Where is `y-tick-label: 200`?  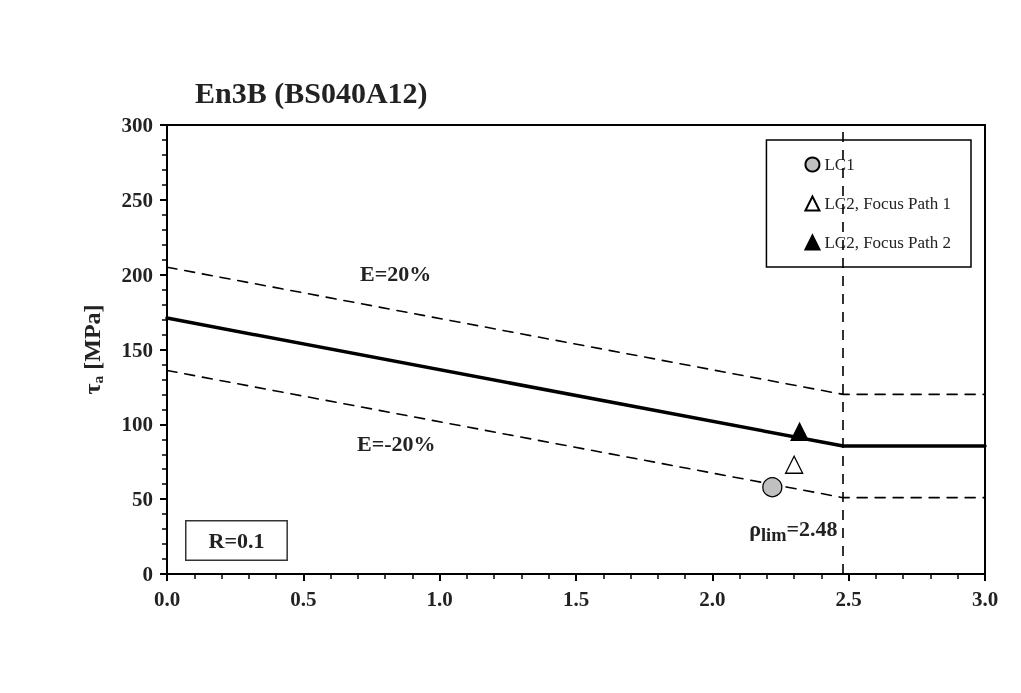
y-tick-label: 200 is located at coordinates (137, 274).